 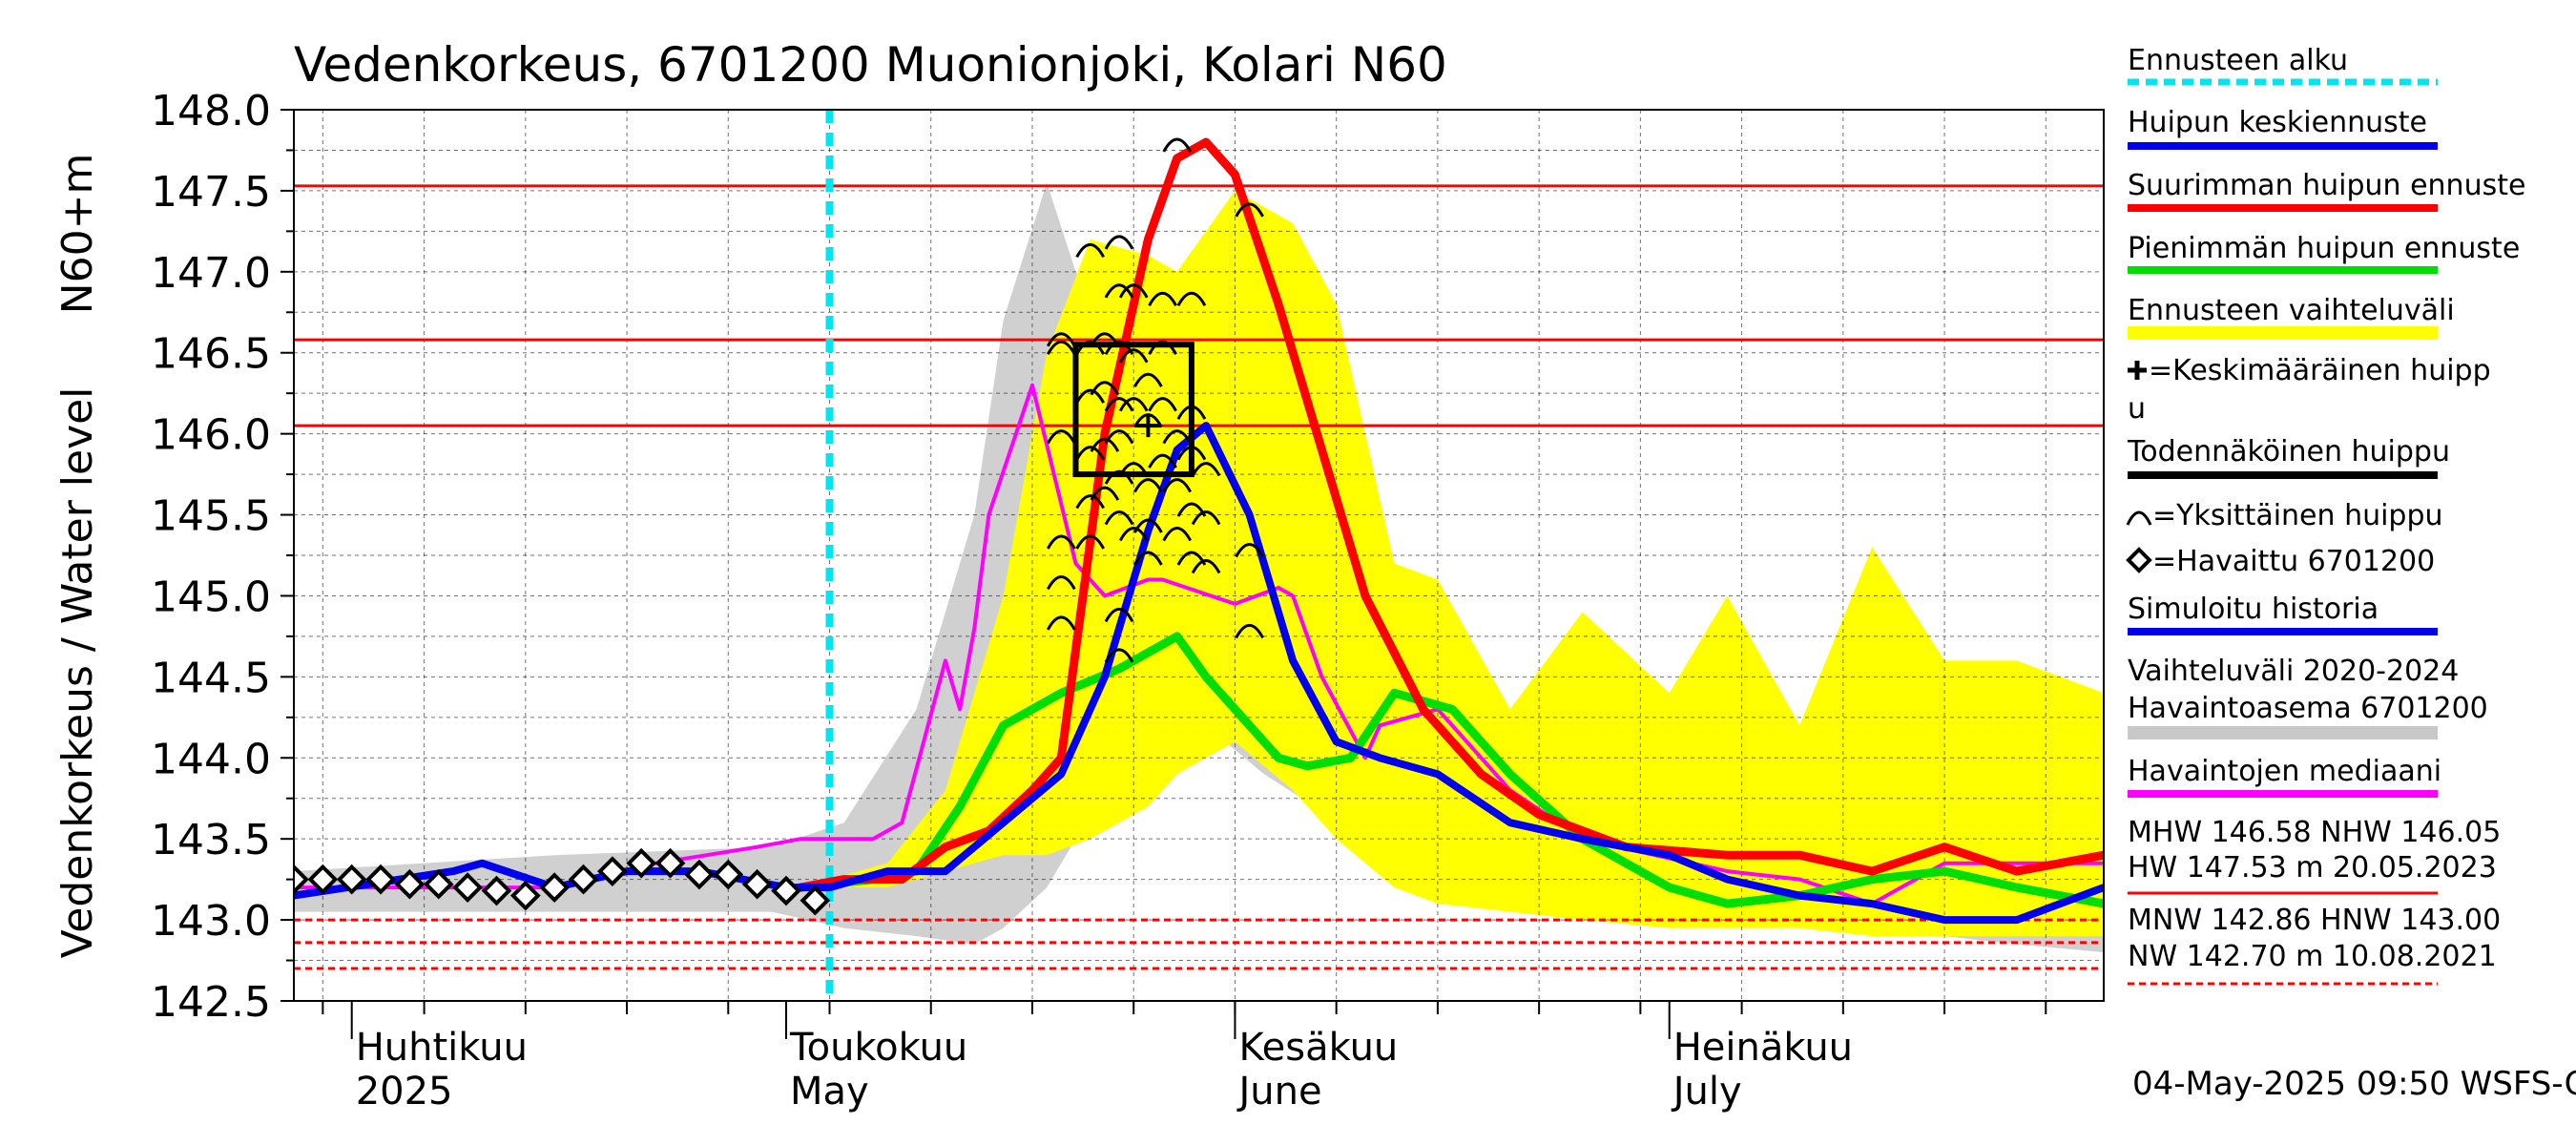 What do you see at coordinates (211, 192) in the screenshot?
I see `y-tick-label: 147.5` at bounding box center [211, 192].